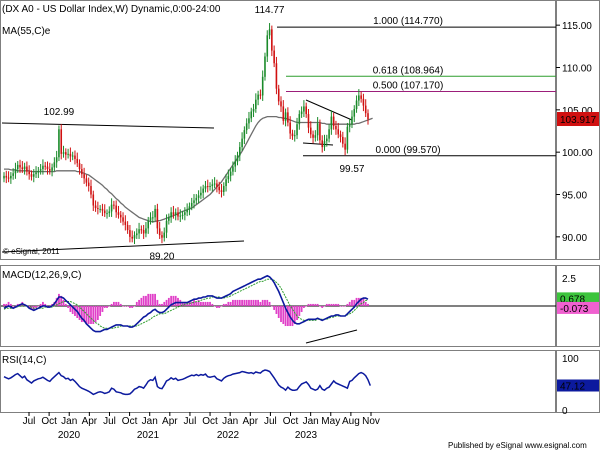 This screenshot has height=452, width=600. What do you see at coordinates (41, 275) in the screenshot?
I see `macd-legend: MACD(12,26,9,C)` at bounding box center [41, 275].